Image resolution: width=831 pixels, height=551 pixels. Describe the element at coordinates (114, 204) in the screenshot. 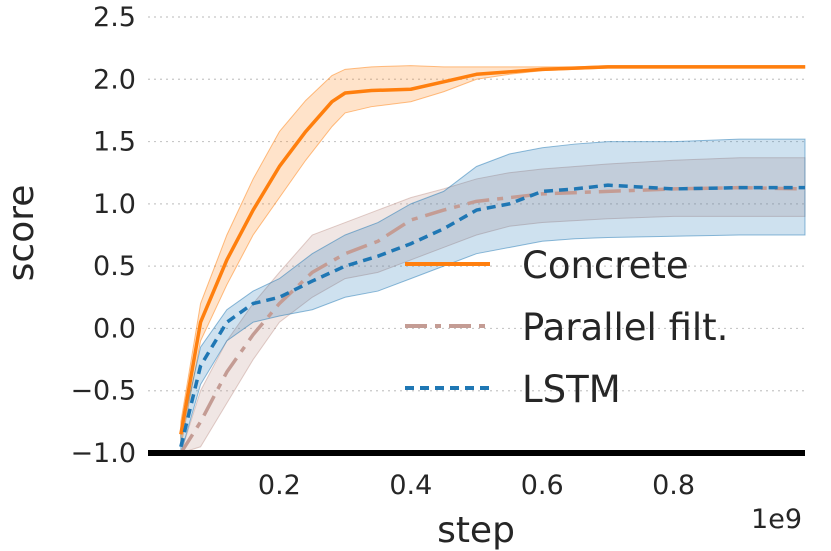

I see `y-tick-label: 1.0` at that location.